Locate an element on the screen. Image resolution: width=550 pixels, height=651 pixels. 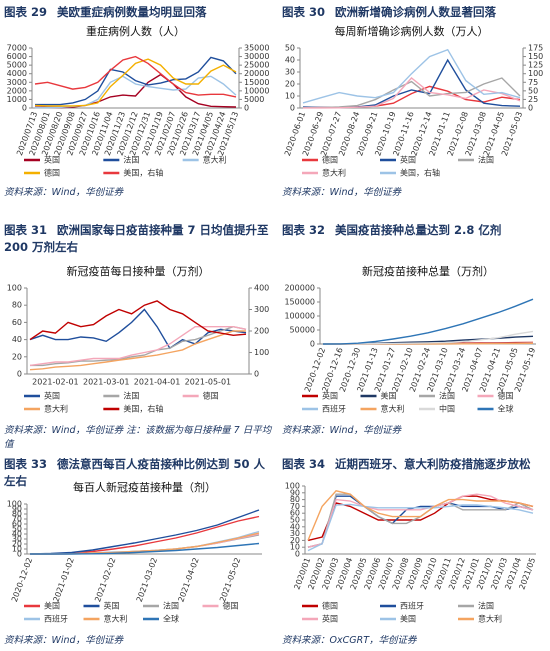
x-tick-label: 2021-03-01 is located at coordinates (106, 382).